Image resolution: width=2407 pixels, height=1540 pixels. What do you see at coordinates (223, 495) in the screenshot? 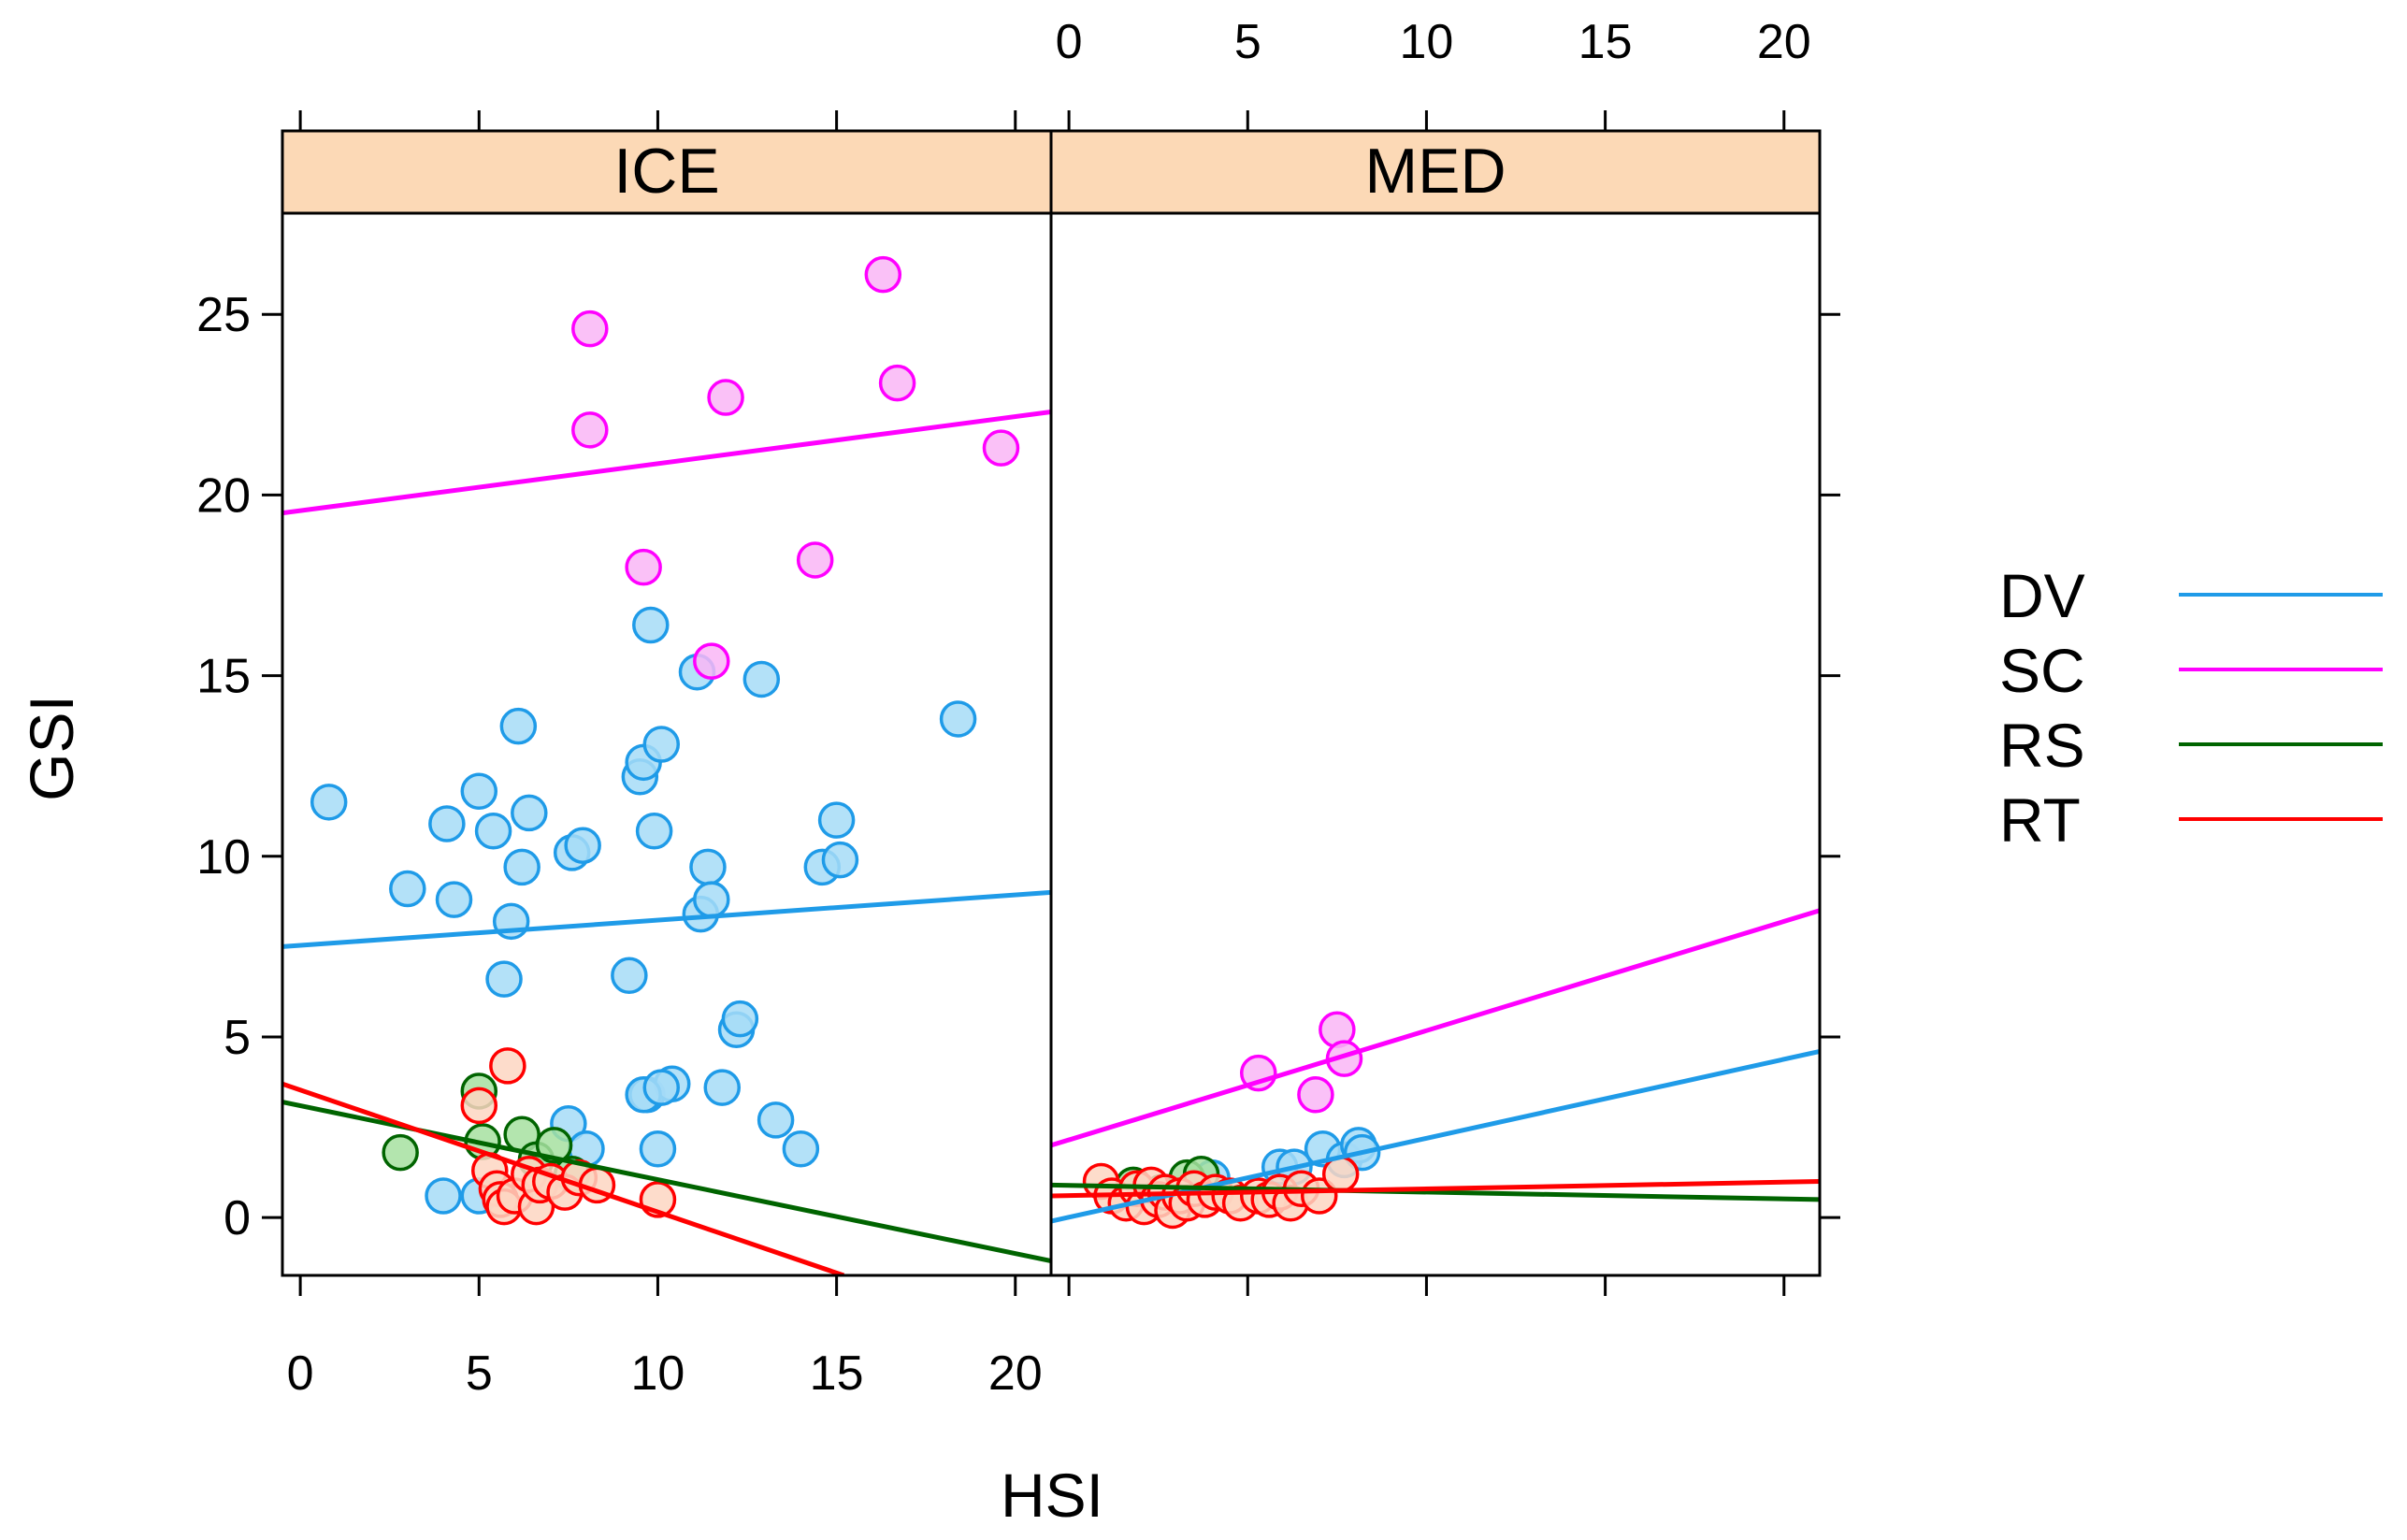
I see `y-tick-label: 20` at bounding box center [223, 495].